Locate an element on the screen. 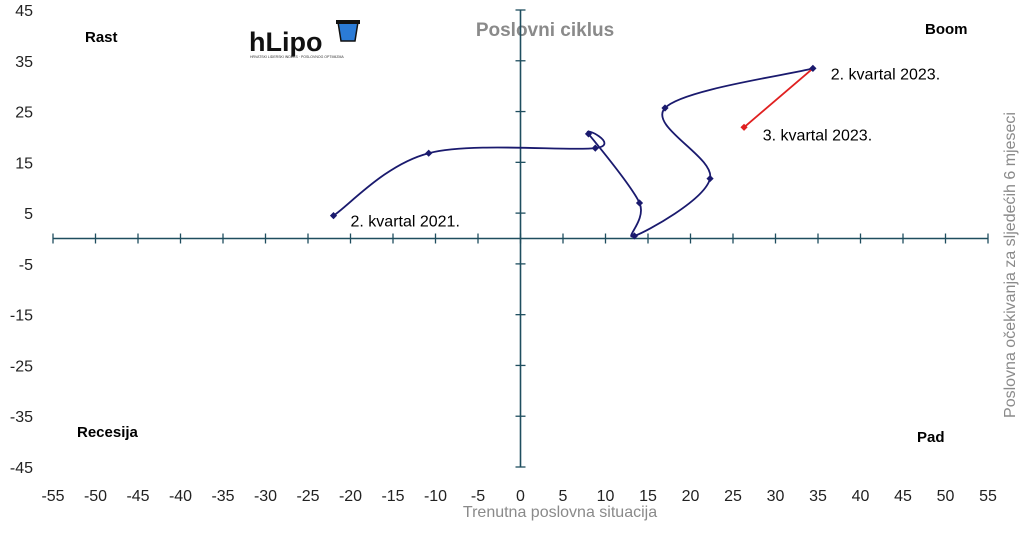 The height and width of the screenshot is (537, 1024). x-tick-label: 30 is located at coordinates (776, 496).